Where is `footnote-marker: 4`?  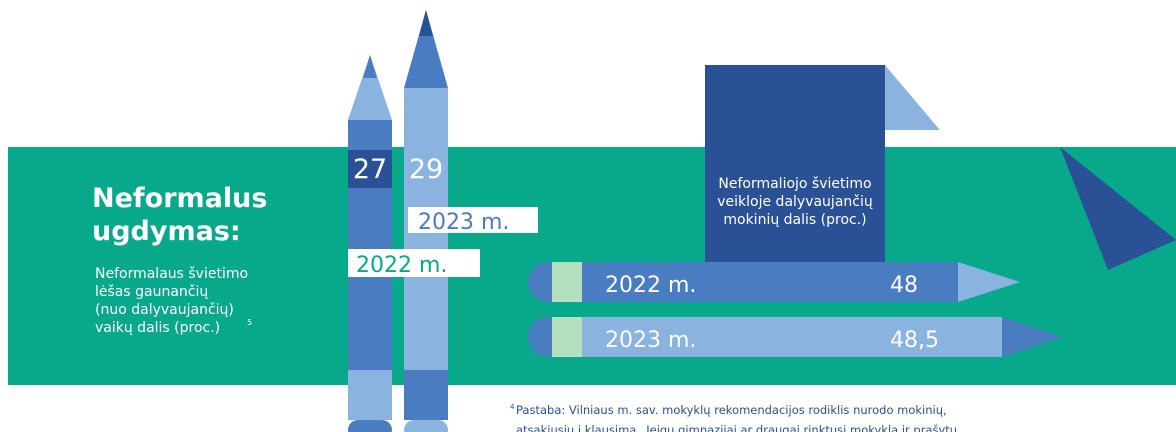 footnote-marker: 4 is located at coordinates (512, 407).